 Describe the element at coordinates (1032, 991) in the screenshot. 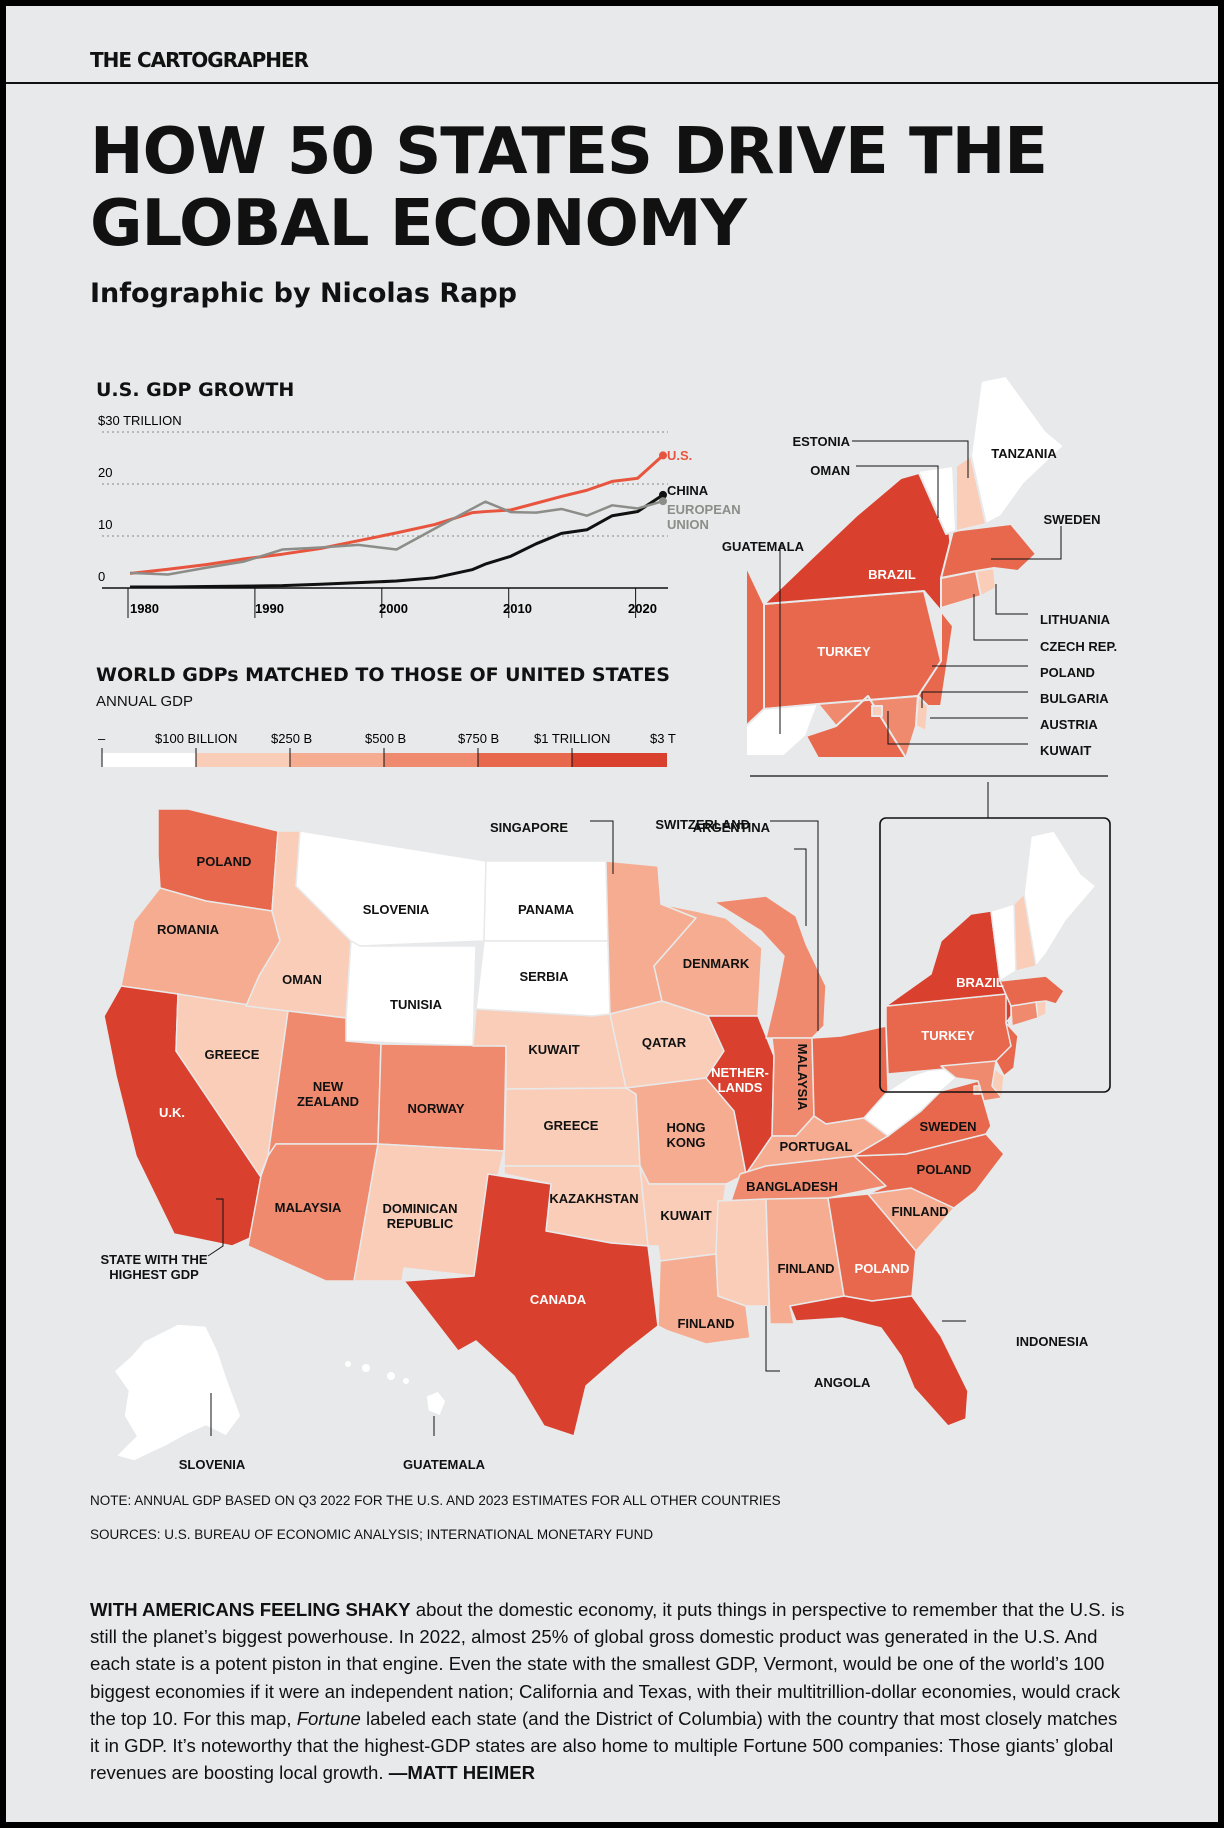

I see `state-MA` at that location.